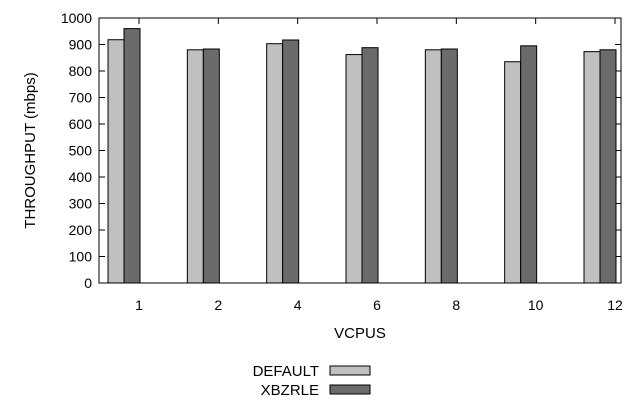  I want to click on y-tick-label: 300, so click(81, 204).